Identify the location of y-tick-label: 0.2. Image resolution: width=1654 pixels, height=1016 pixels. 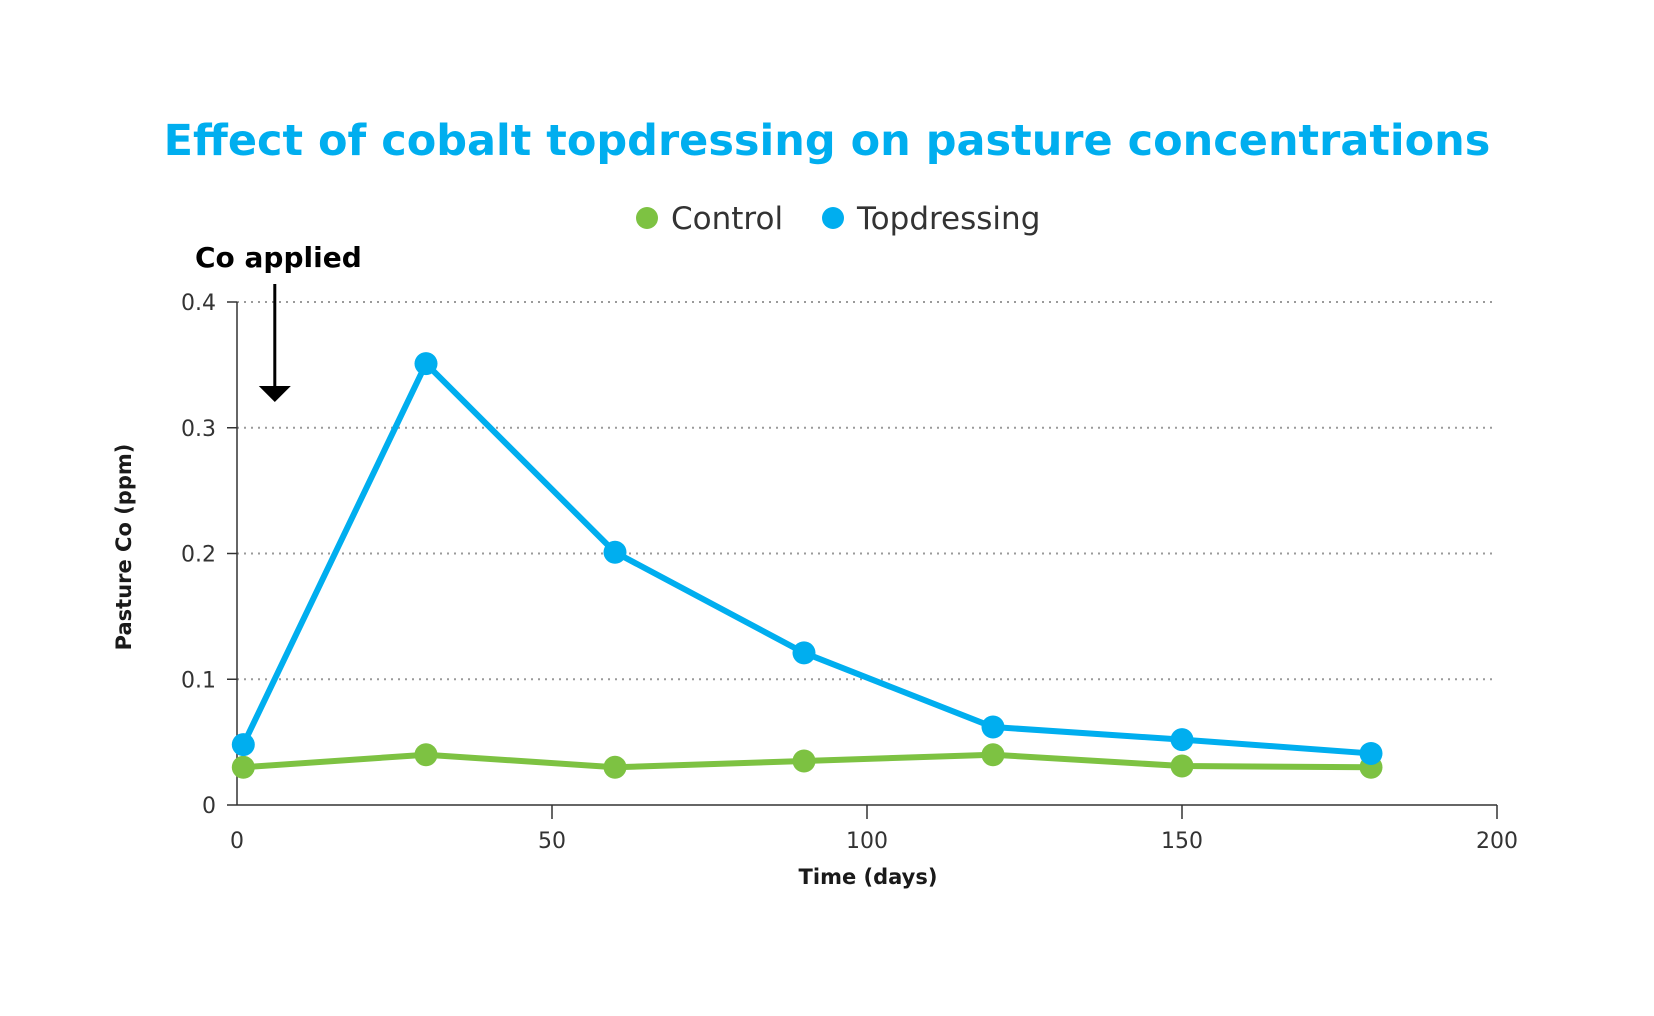
(198, 555).